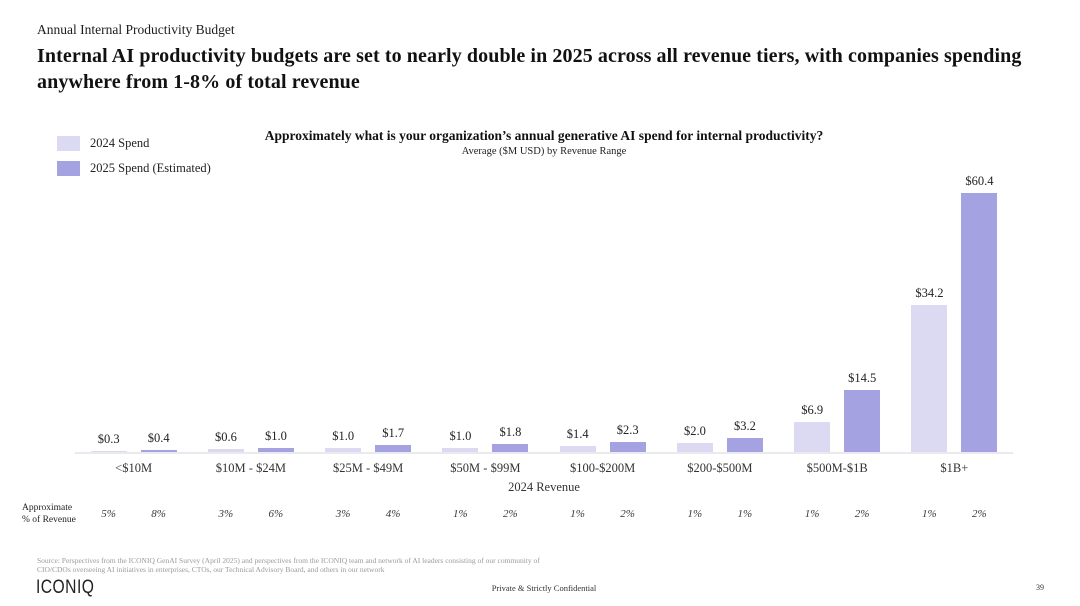 This screenshot has height=606, width=1080. What do you see at coordinates (47, 508) in the screenshot?
I see `percent-label-line1: Approximate` at bounding box center [47, 508].